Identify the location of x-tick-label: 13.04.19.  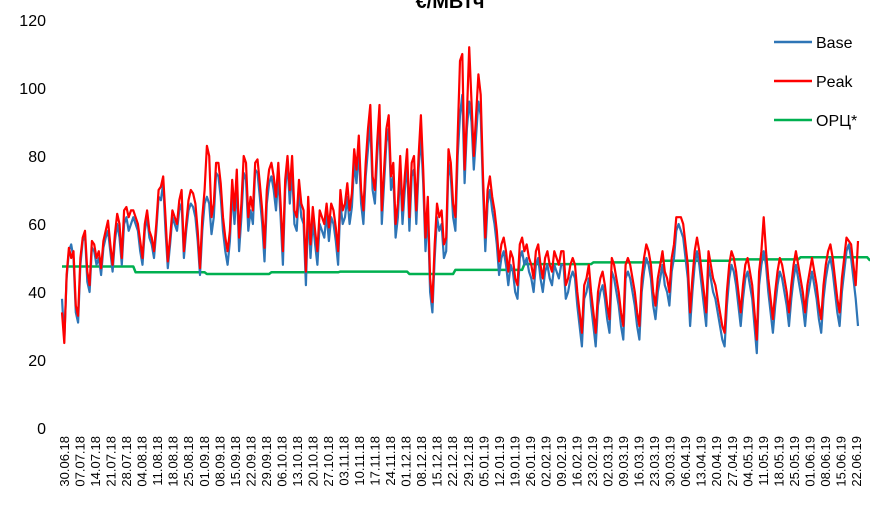
(701, 461).